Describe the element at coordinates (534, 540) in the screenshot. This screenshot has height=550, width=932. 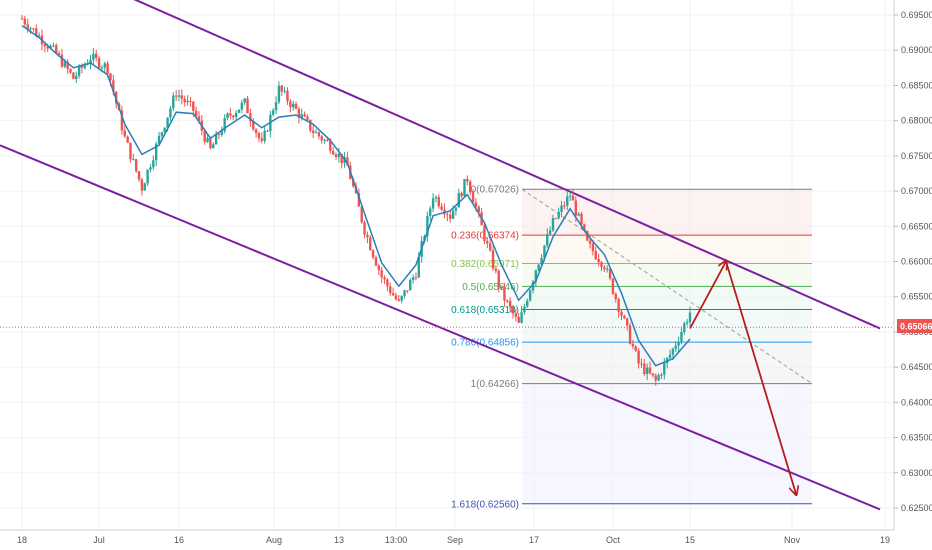
I see `x-tick-label: 17` at that location.